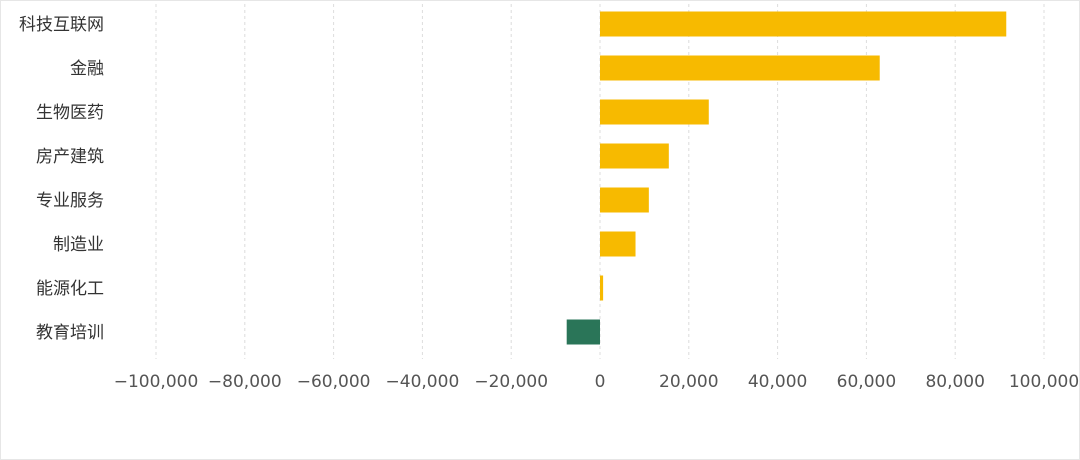  I want to click on x-tick-label: 60,000, so click(866, 382).